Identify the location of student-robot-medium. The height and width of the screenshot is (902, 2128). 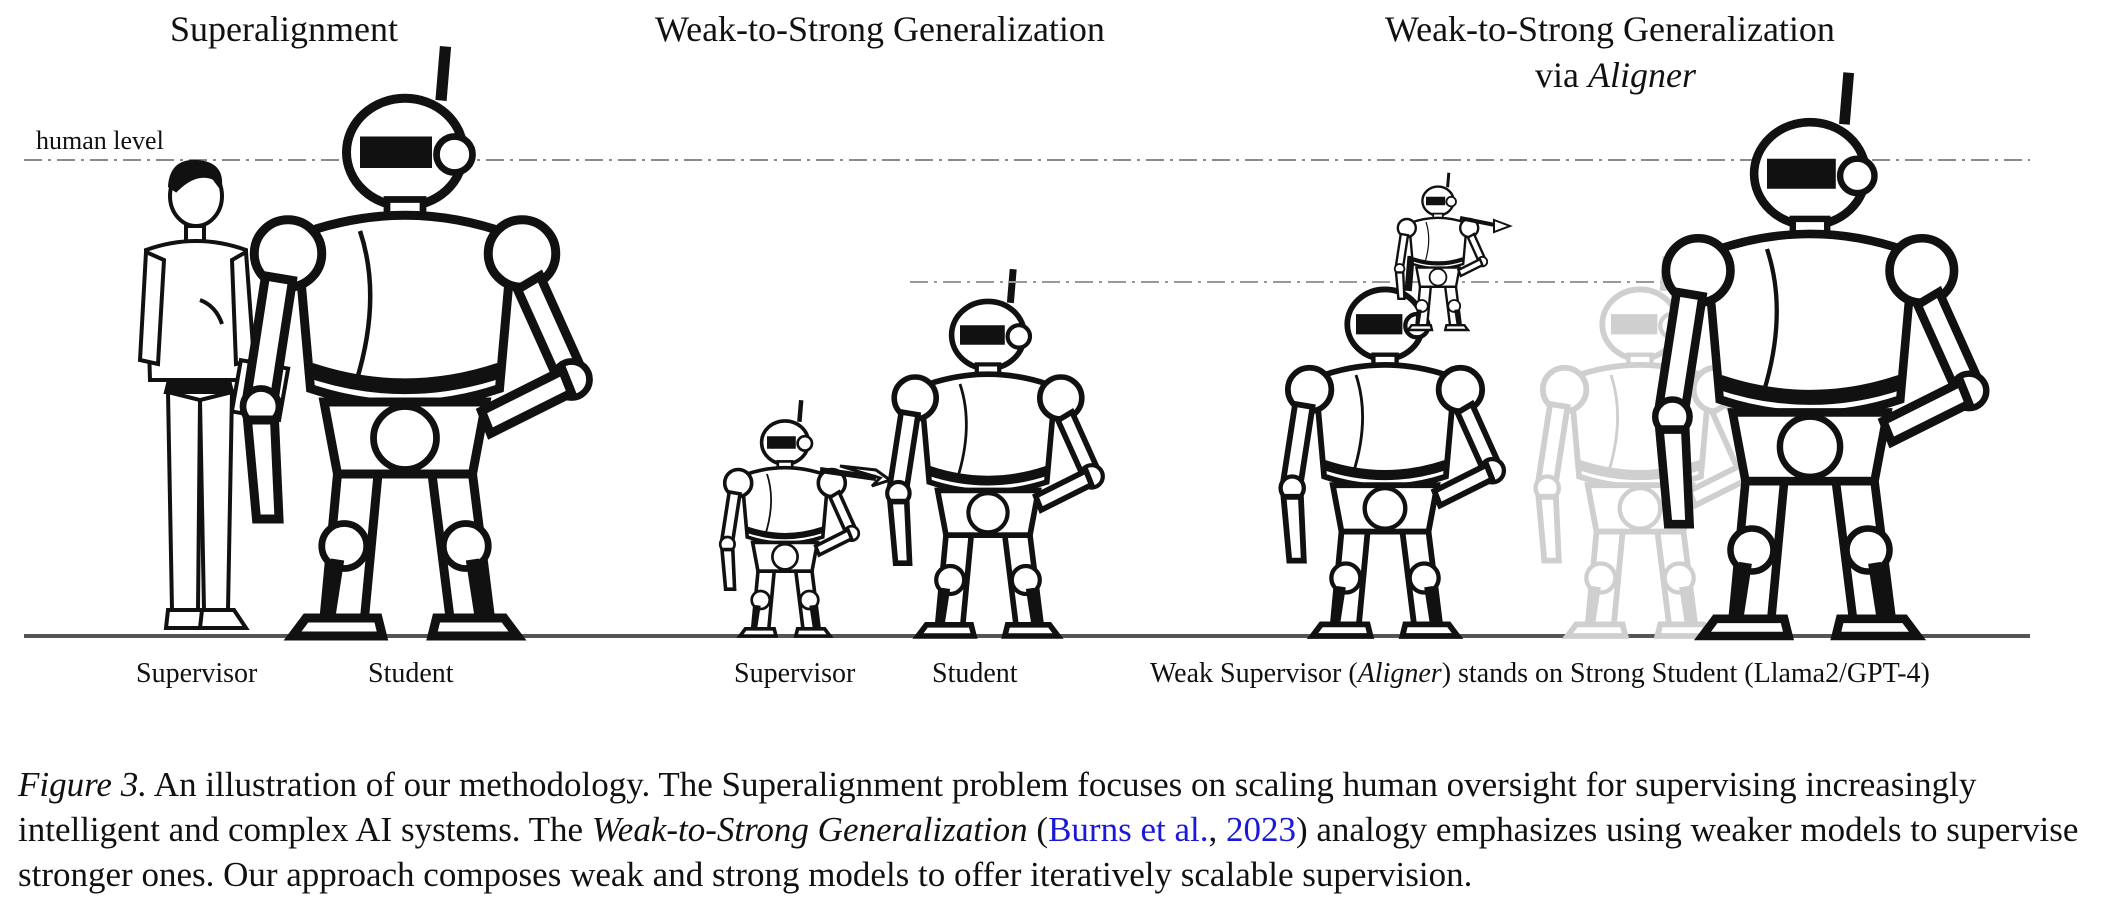
(995, 452).